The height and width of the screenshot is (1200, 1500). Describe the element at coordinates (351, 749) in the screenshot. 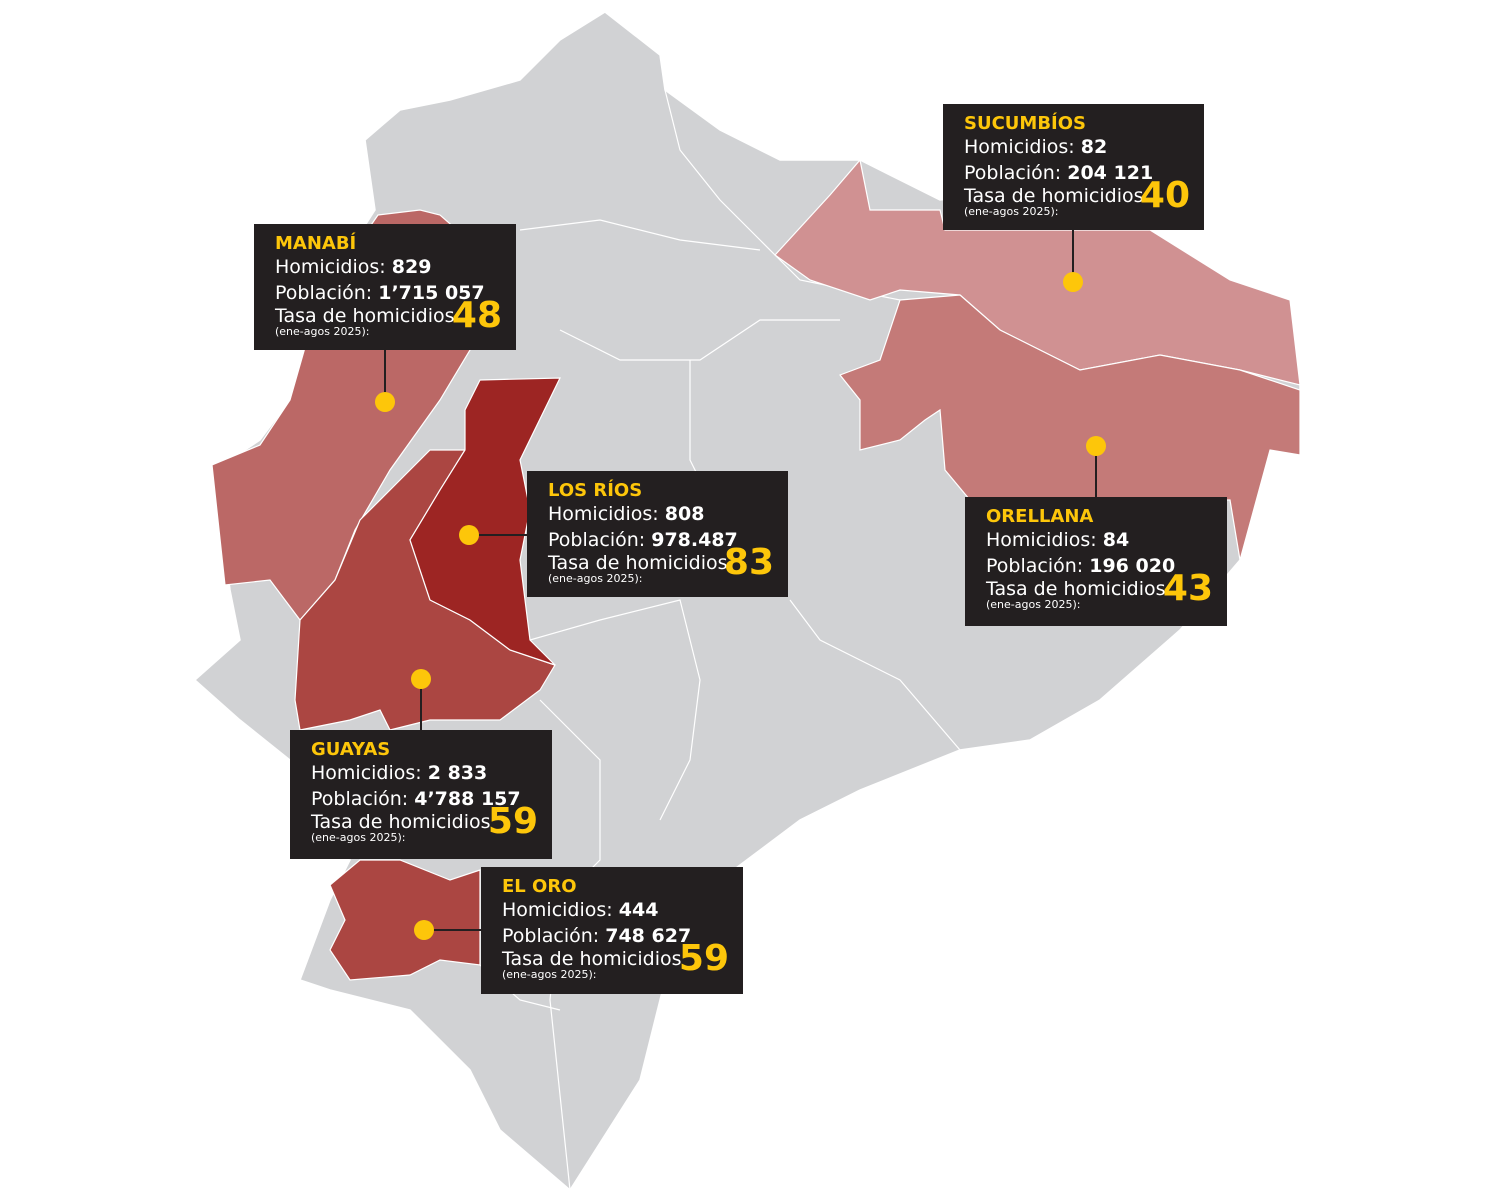

I see `province-name: GUAYAS` at that location.